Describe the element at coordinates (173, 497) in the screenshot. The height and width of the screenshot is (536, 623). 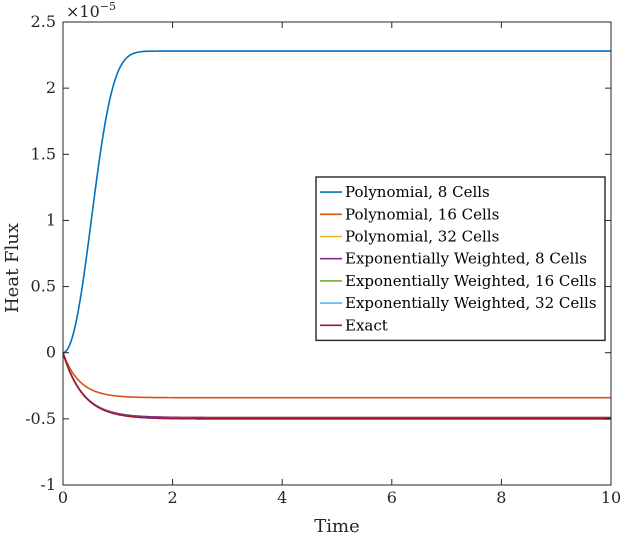
I see `x-tick-label: 2` at that location.